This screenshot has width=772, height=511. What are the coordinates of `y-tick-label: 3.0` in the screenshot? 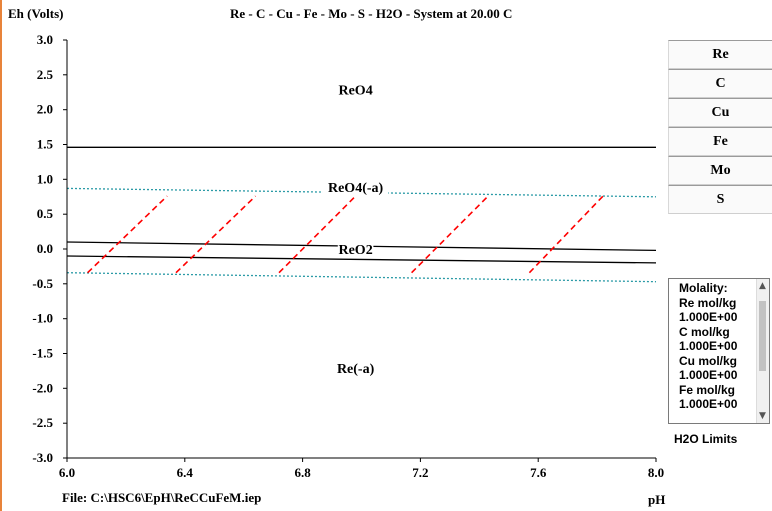 It's located at (45, 39).